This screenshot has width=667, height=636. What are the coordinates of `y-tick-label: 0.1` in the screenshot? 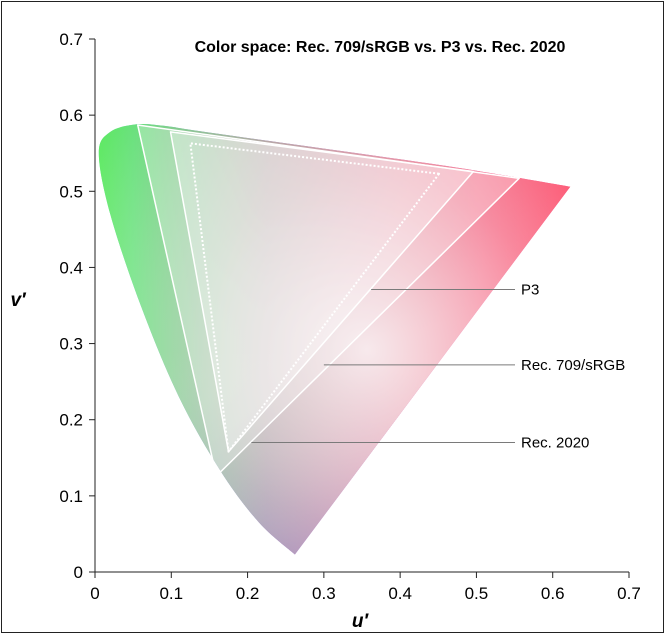 It's located at (71, 496).